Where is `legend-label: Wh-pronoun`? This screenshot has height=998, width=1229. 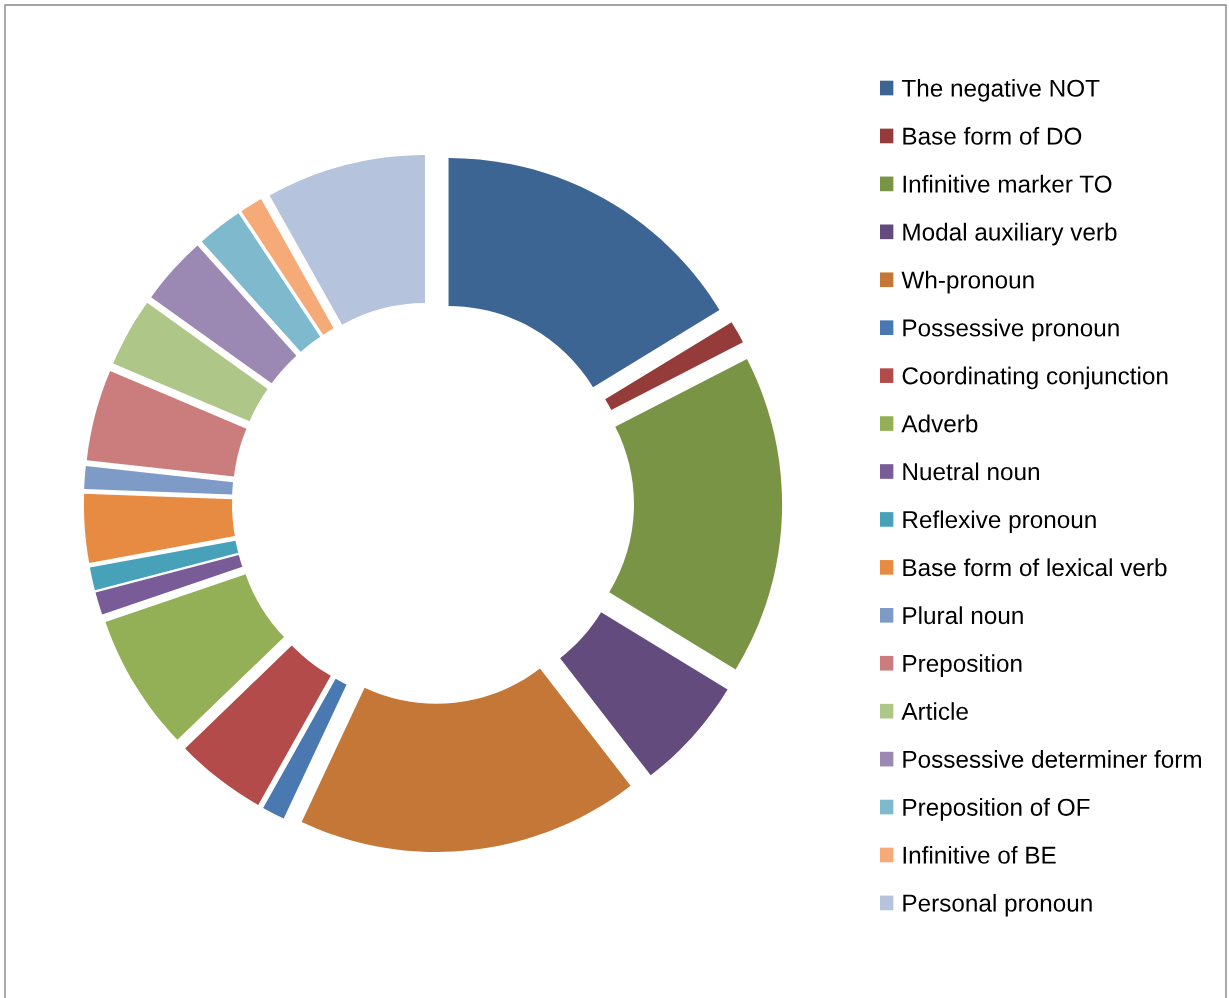
legend-label: Wh-pronoun is located at coordinates (967, 282).